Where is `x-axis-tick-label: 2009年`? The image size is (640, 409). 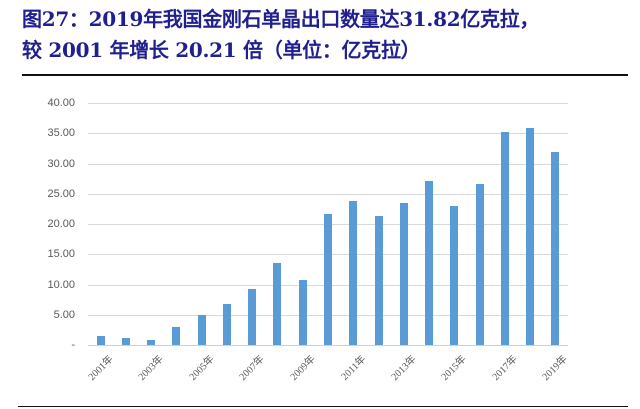
x-axis-tick-label: 2009年 is located at coordinates (303, 368).